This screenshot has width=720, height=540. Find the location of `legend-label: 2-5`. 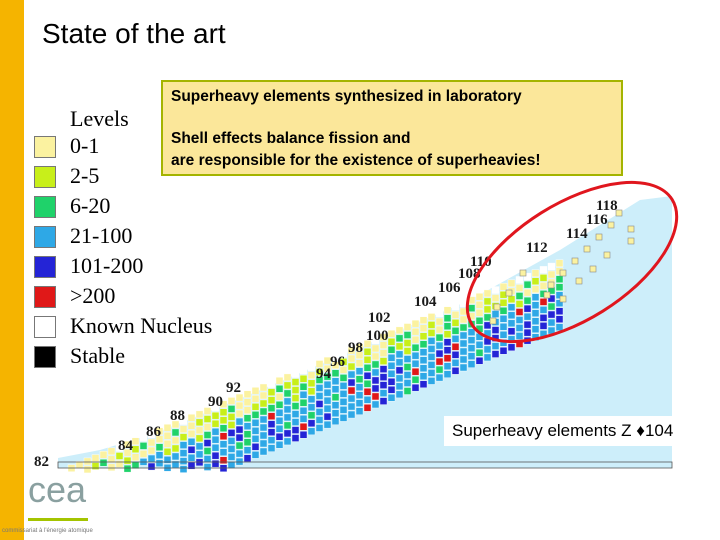

legend-label: 2-5 is located at coordinates (85, 175).